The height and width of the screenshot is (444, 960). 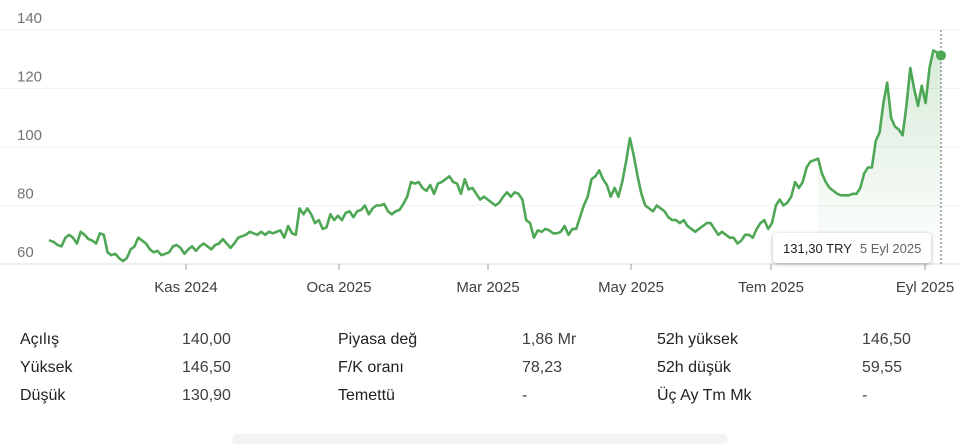 I want to click on stat-value-52w-high: 146,50, so click(x=886, y=339).